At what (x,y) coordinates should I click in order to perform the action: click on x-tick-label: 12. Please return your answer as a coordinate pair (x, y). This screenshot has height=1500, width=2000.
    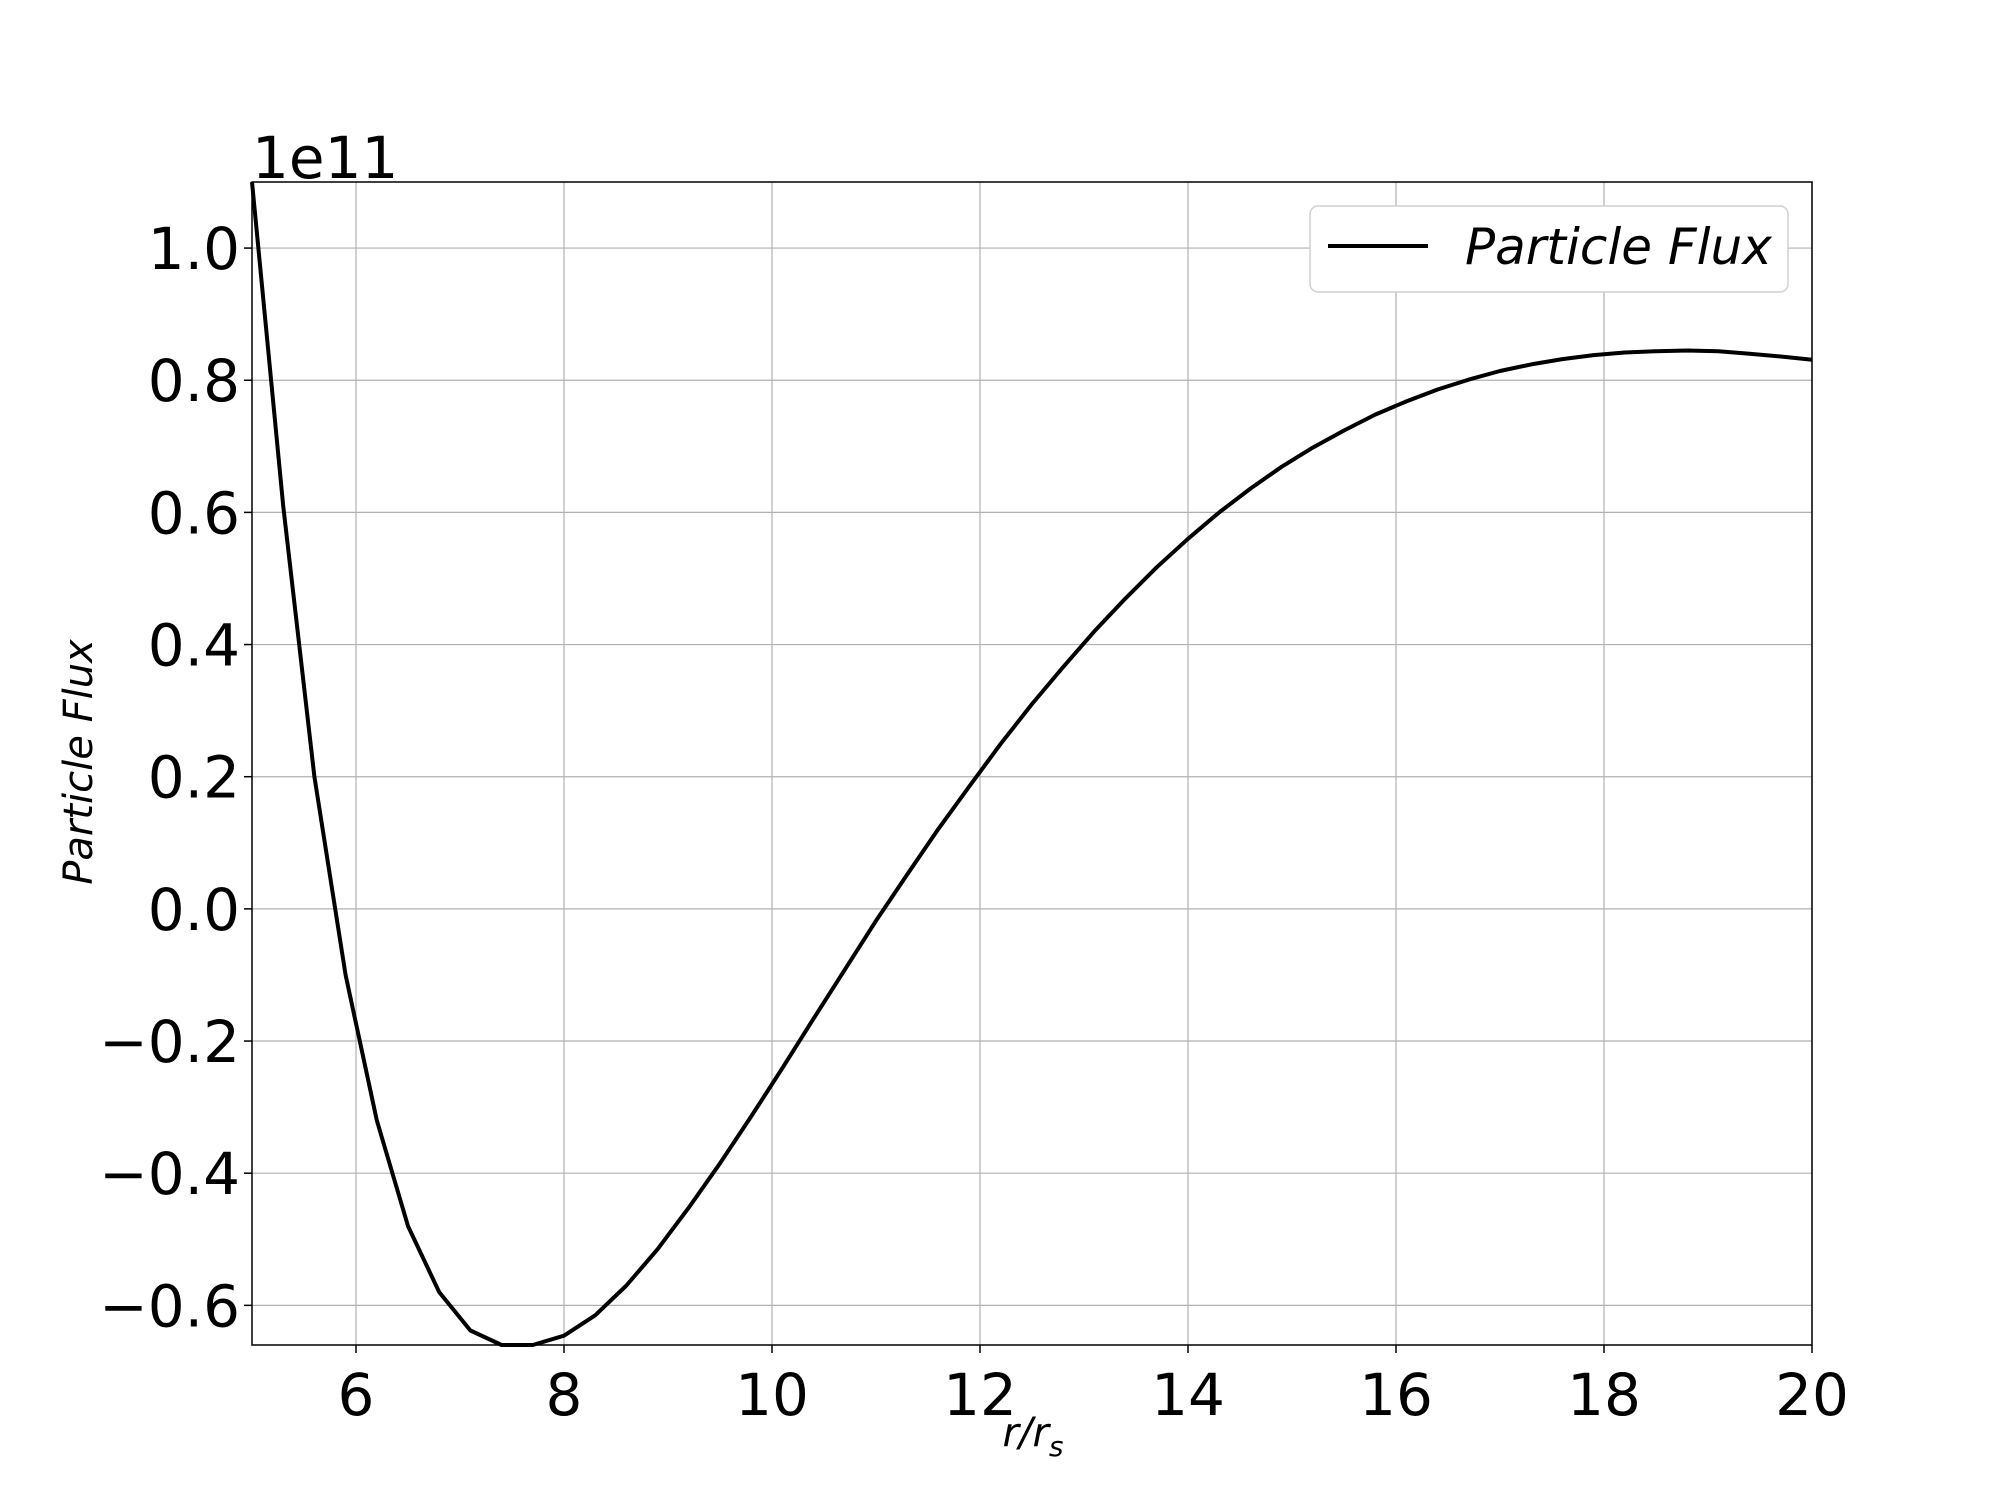
    Looking at the image, I should click on (980, 1395).